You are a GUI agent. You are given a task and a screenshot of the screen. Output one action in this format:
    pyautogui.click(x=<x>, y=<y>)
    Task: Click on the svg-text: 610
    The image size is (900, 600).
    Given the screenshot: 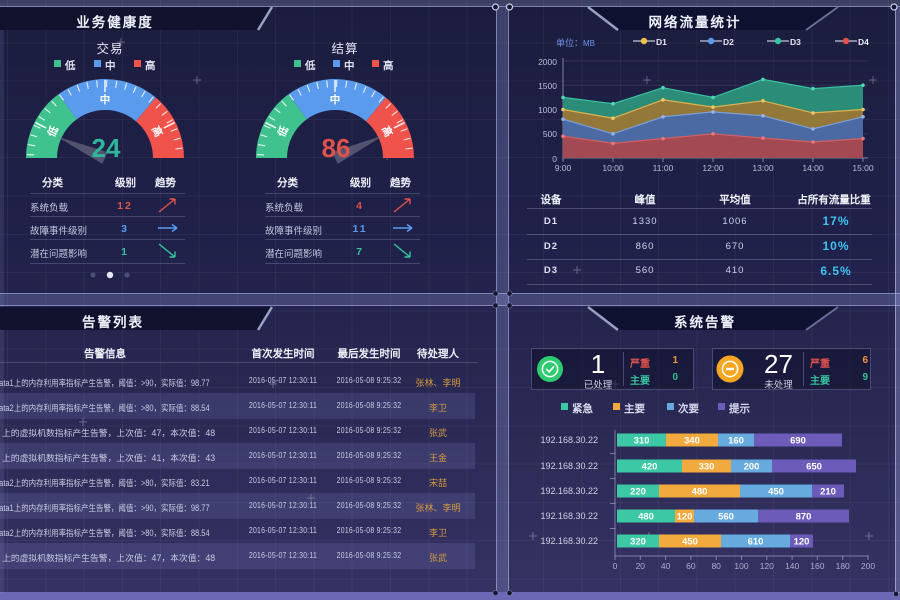 What is the action you would take?
    pyautogui.click(x=756, y=542)
    